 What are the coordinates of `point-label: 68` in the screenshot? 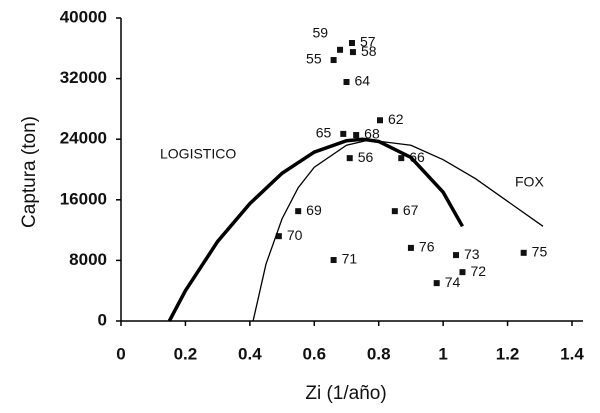 It's located at (372, 134).